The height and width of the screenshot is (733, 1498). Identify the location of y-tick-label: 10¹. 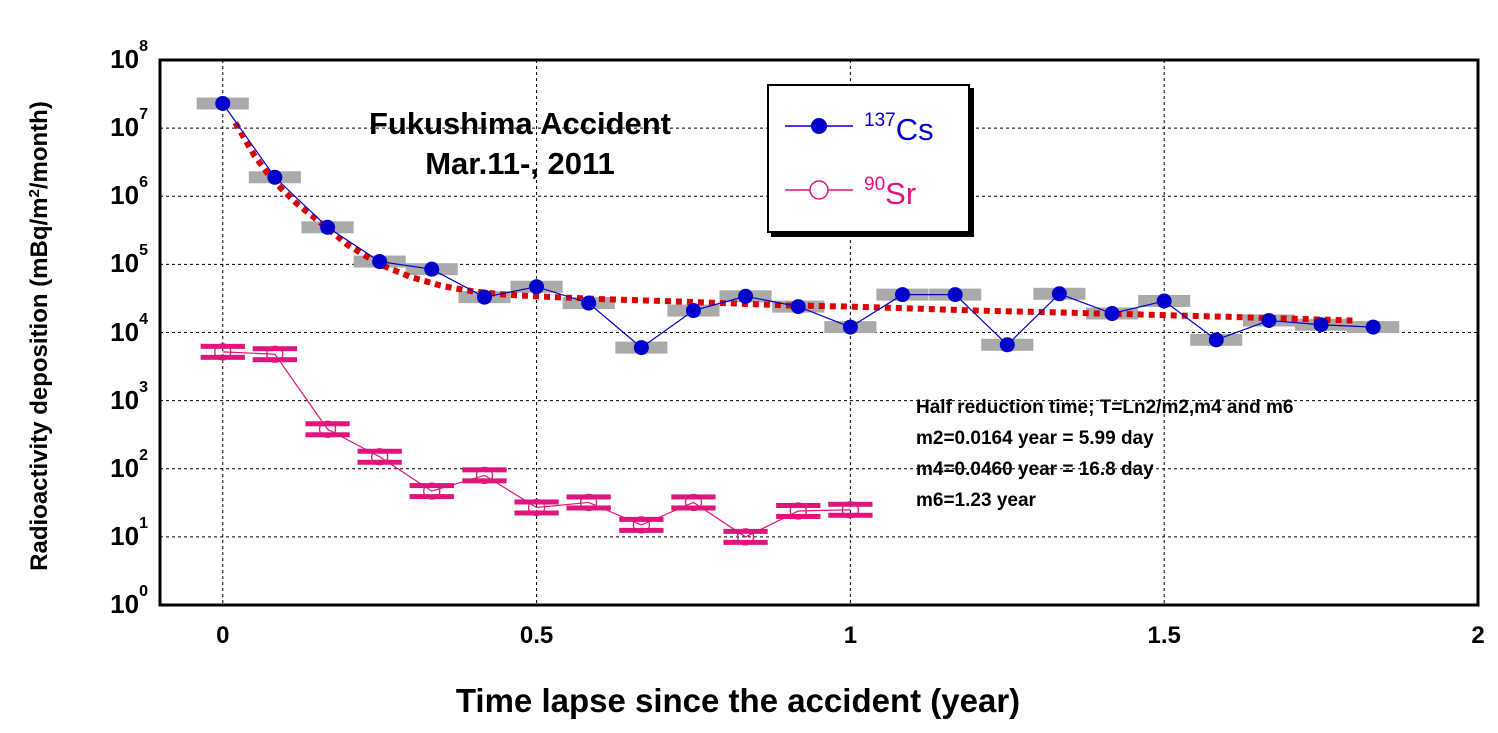
(129, 532).